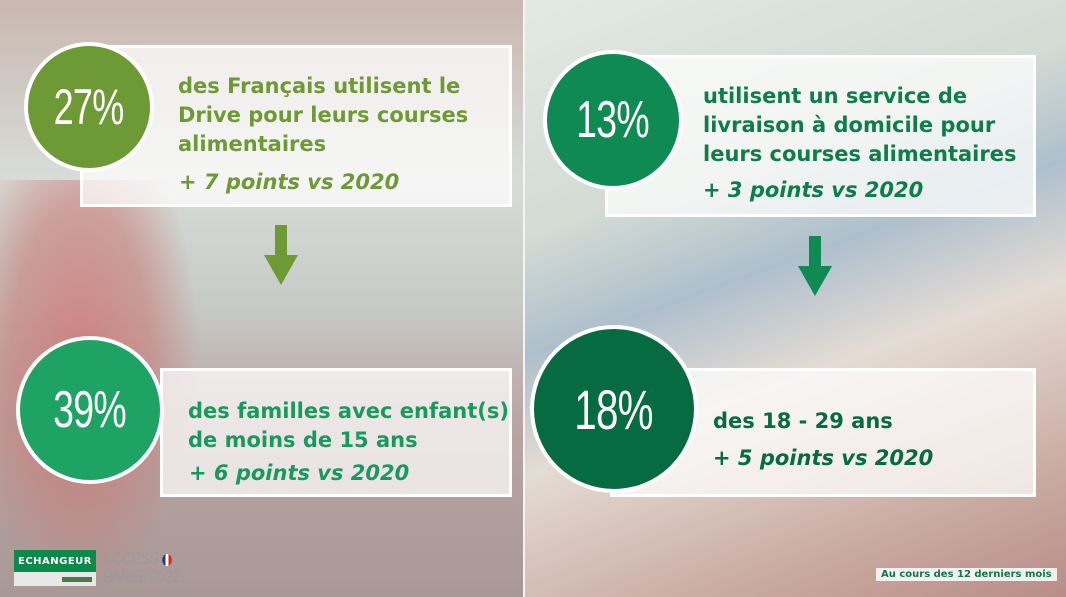  Describe the element at coordinates (167, 559) in the screenshot. I see `french-flag-icon` at that location.